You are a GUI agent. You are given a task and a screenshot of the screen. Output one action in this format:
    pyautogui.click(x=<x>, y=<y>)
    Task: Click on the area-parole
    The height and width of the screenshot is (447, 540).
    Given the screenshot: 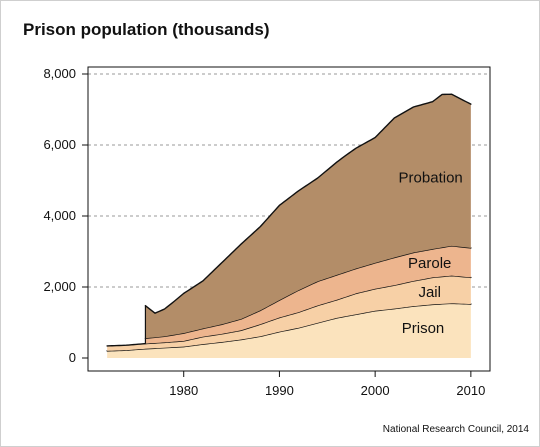 What is the action you would take?
    pyautogui.click(x=308, y=294)
    